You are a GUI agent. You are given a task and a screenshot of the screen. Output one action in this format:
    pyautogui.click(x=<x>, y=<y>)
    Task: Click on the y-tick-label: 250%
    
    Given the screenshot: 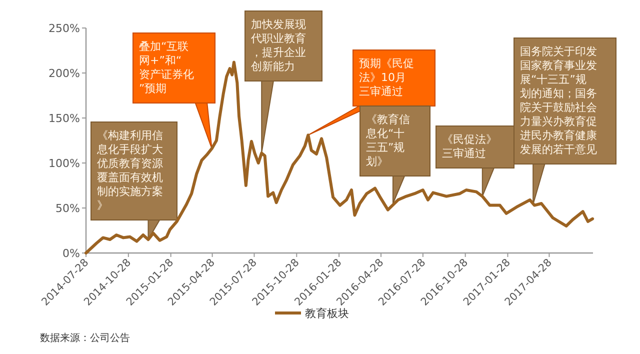 What is the action you would take?
    pyautogui.click(x=64, y=28)
    